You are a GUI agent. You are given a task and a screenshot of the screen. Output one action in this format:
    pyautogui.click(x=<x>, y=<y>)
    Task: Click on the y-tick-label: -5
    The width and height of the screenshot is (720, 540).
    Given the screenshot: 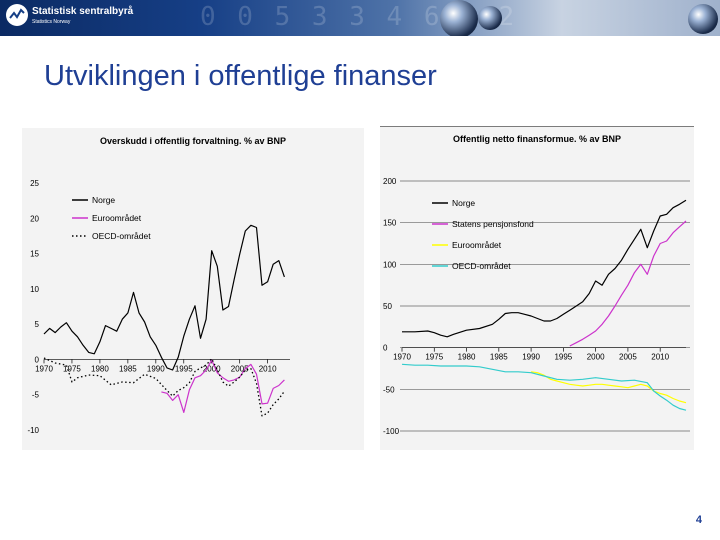 What is the action you would take?
    pyautogui.click(x=36, y=395)
    